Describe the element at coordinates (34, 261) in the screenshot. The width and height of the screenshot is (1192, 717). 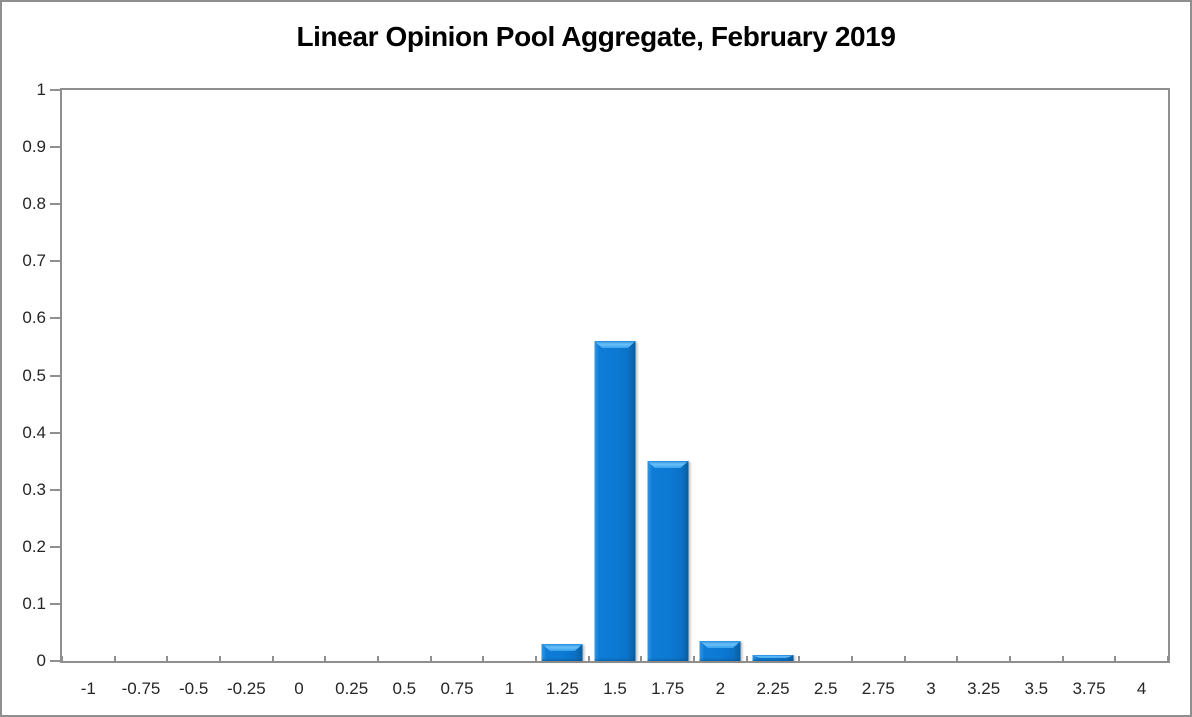
I see `y-axis-label: 0.7` at that location.